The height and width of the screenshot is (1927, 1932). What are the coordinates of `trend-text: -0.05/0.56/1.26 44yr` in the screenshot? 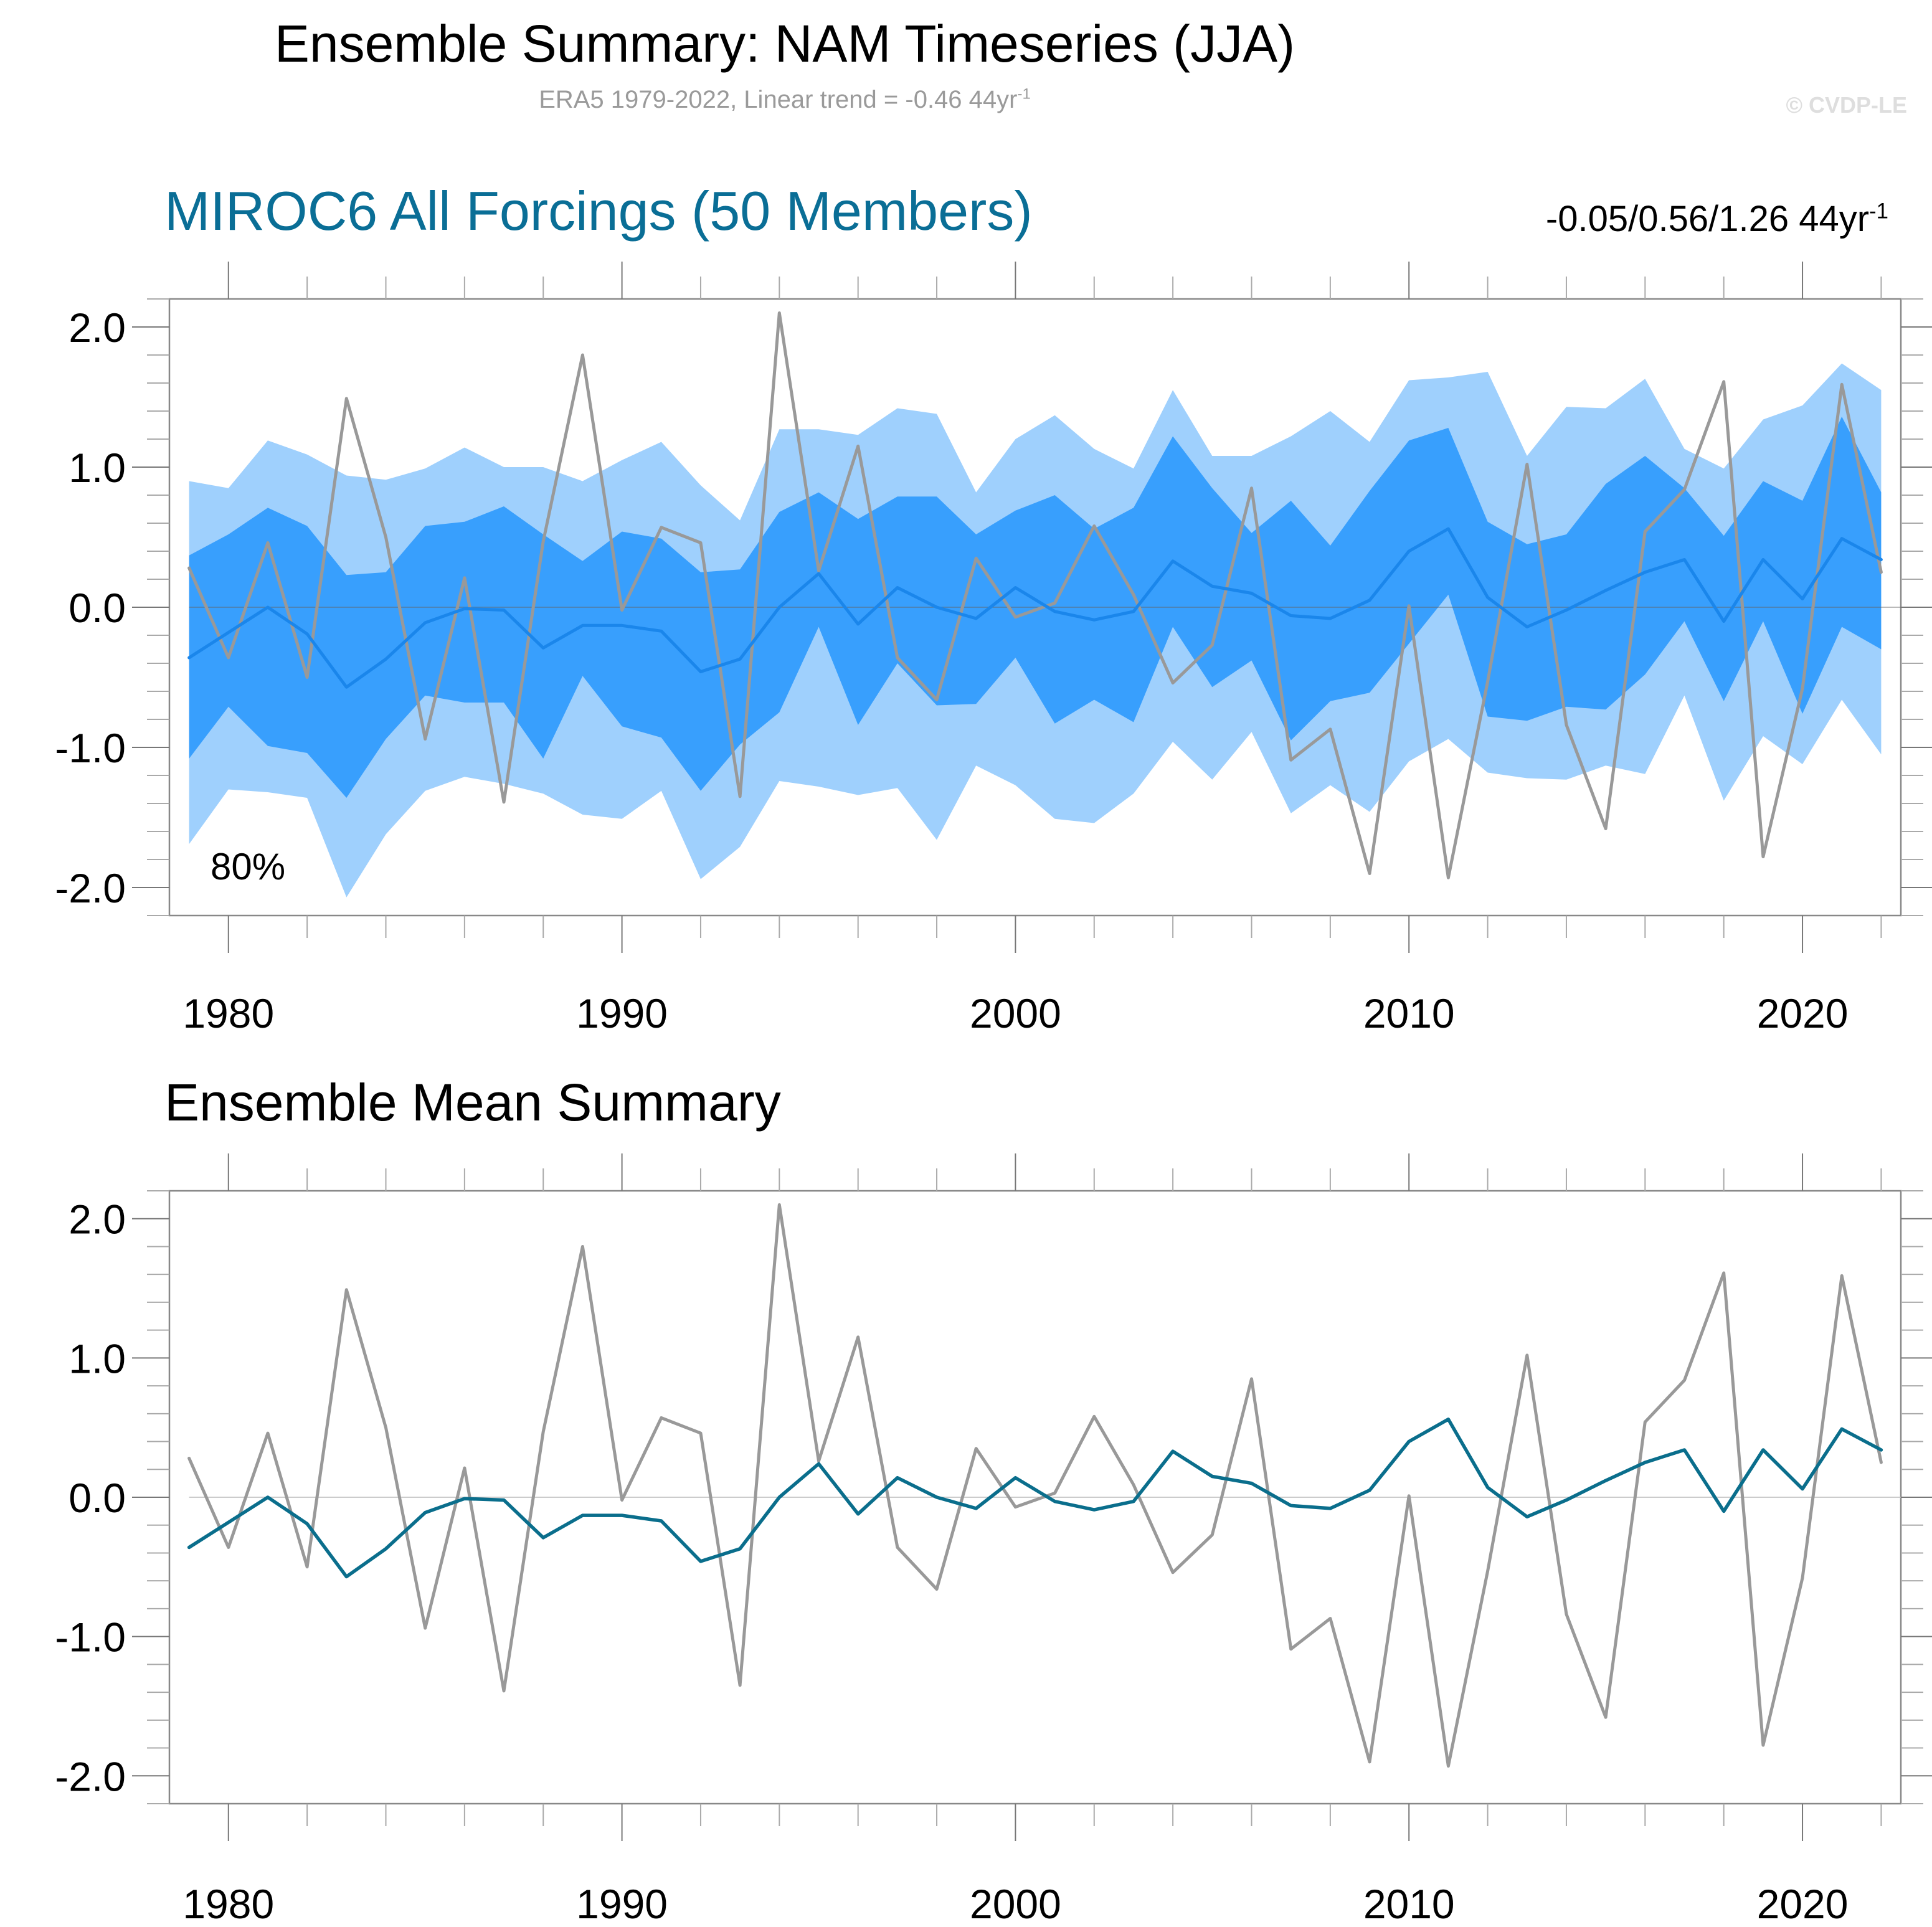 It's located at (1708, 219).